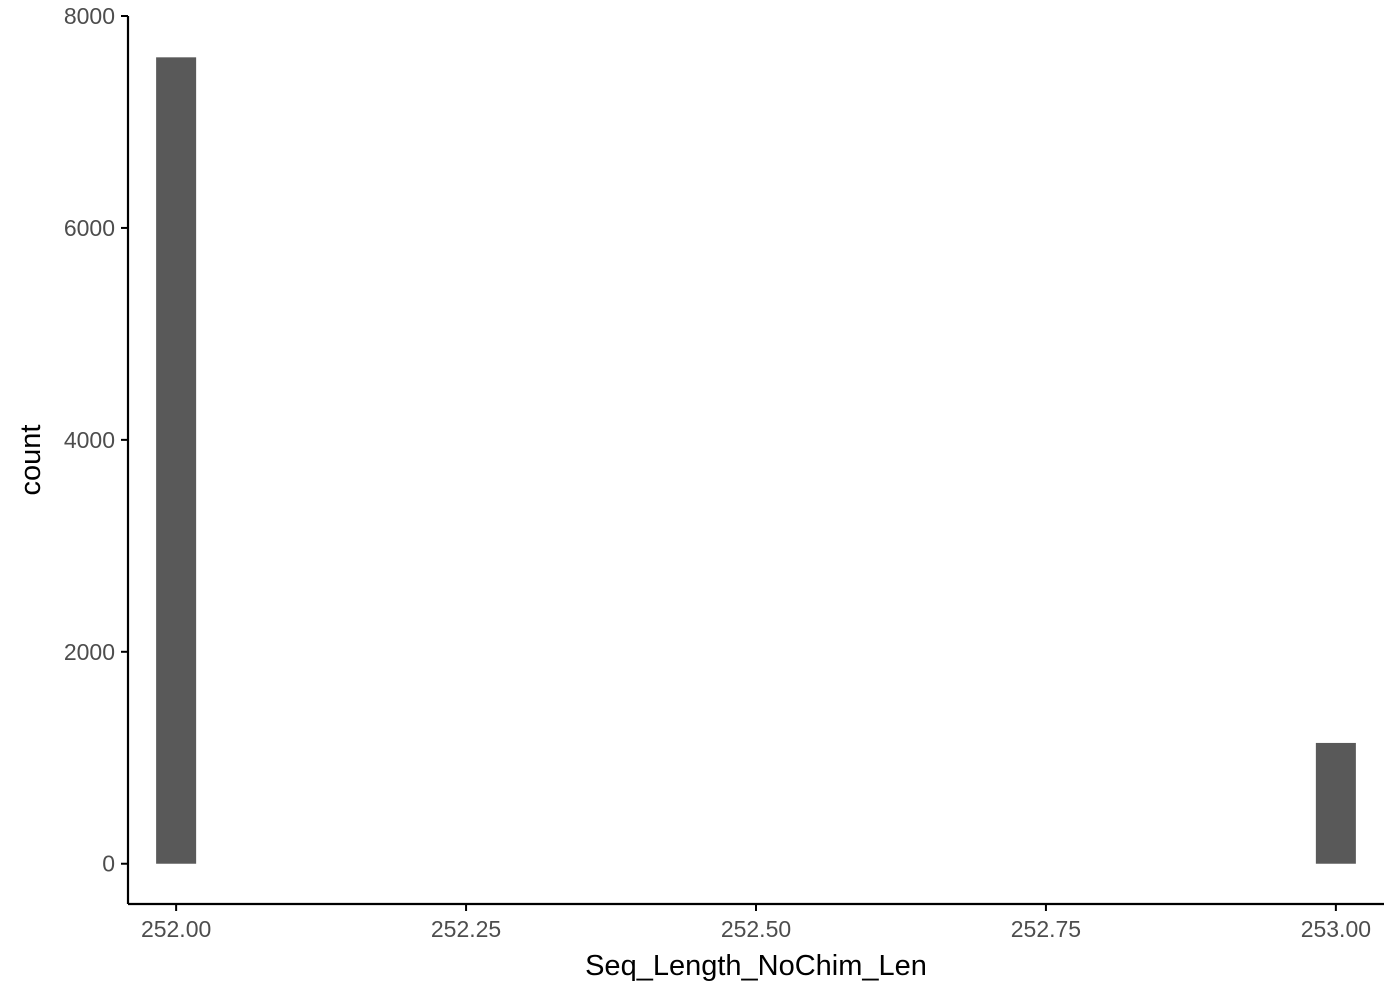 The height and width of the screenshot is (1000, 1400). Describe the element at coordinates (756, 929) in the screenshot. I see `x-tick-label: 252.50` at that location.